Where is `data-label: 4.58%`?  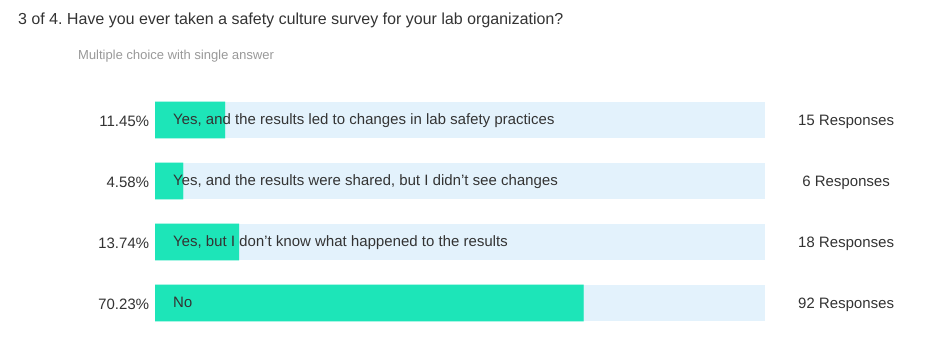
data-label: 4.58% is located at coordinates (127, 183).